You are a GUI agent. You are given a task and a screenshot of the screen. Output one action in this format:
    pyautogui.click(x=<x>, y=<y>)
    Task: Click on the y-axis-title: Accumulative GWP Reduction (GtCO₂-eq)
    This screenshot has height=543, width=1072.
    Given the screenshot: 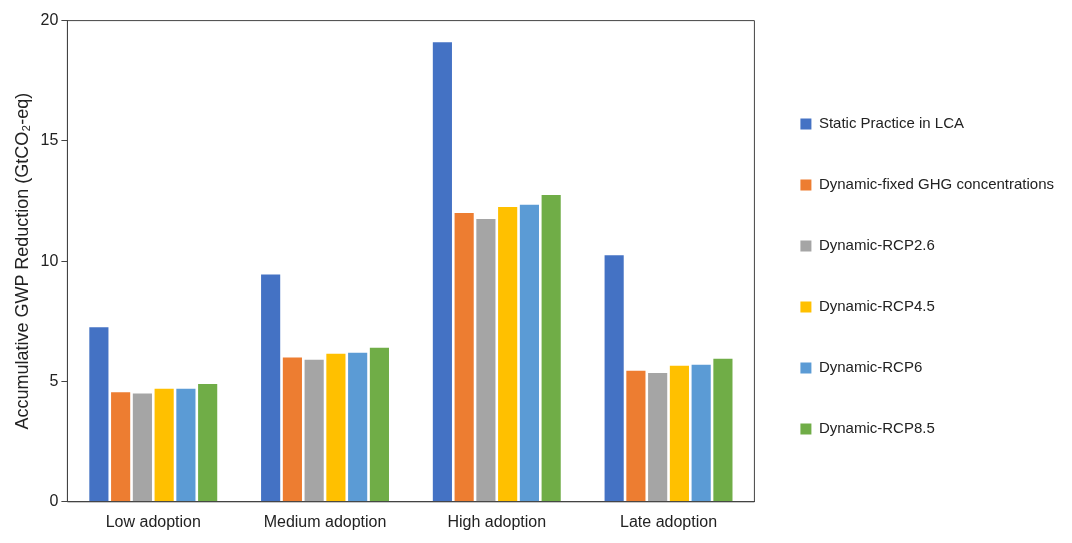 What is the action you would take?
    pyautogui.click(x=21, y=261)
    